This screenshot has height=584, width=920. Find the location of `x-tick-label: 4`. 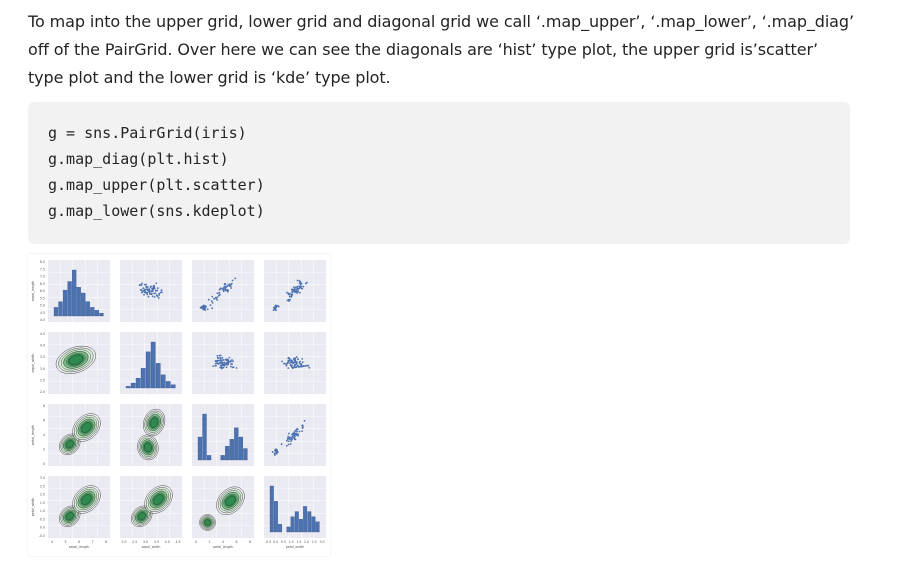

x-tick-label: 4 is located at coordinates (223, 542).